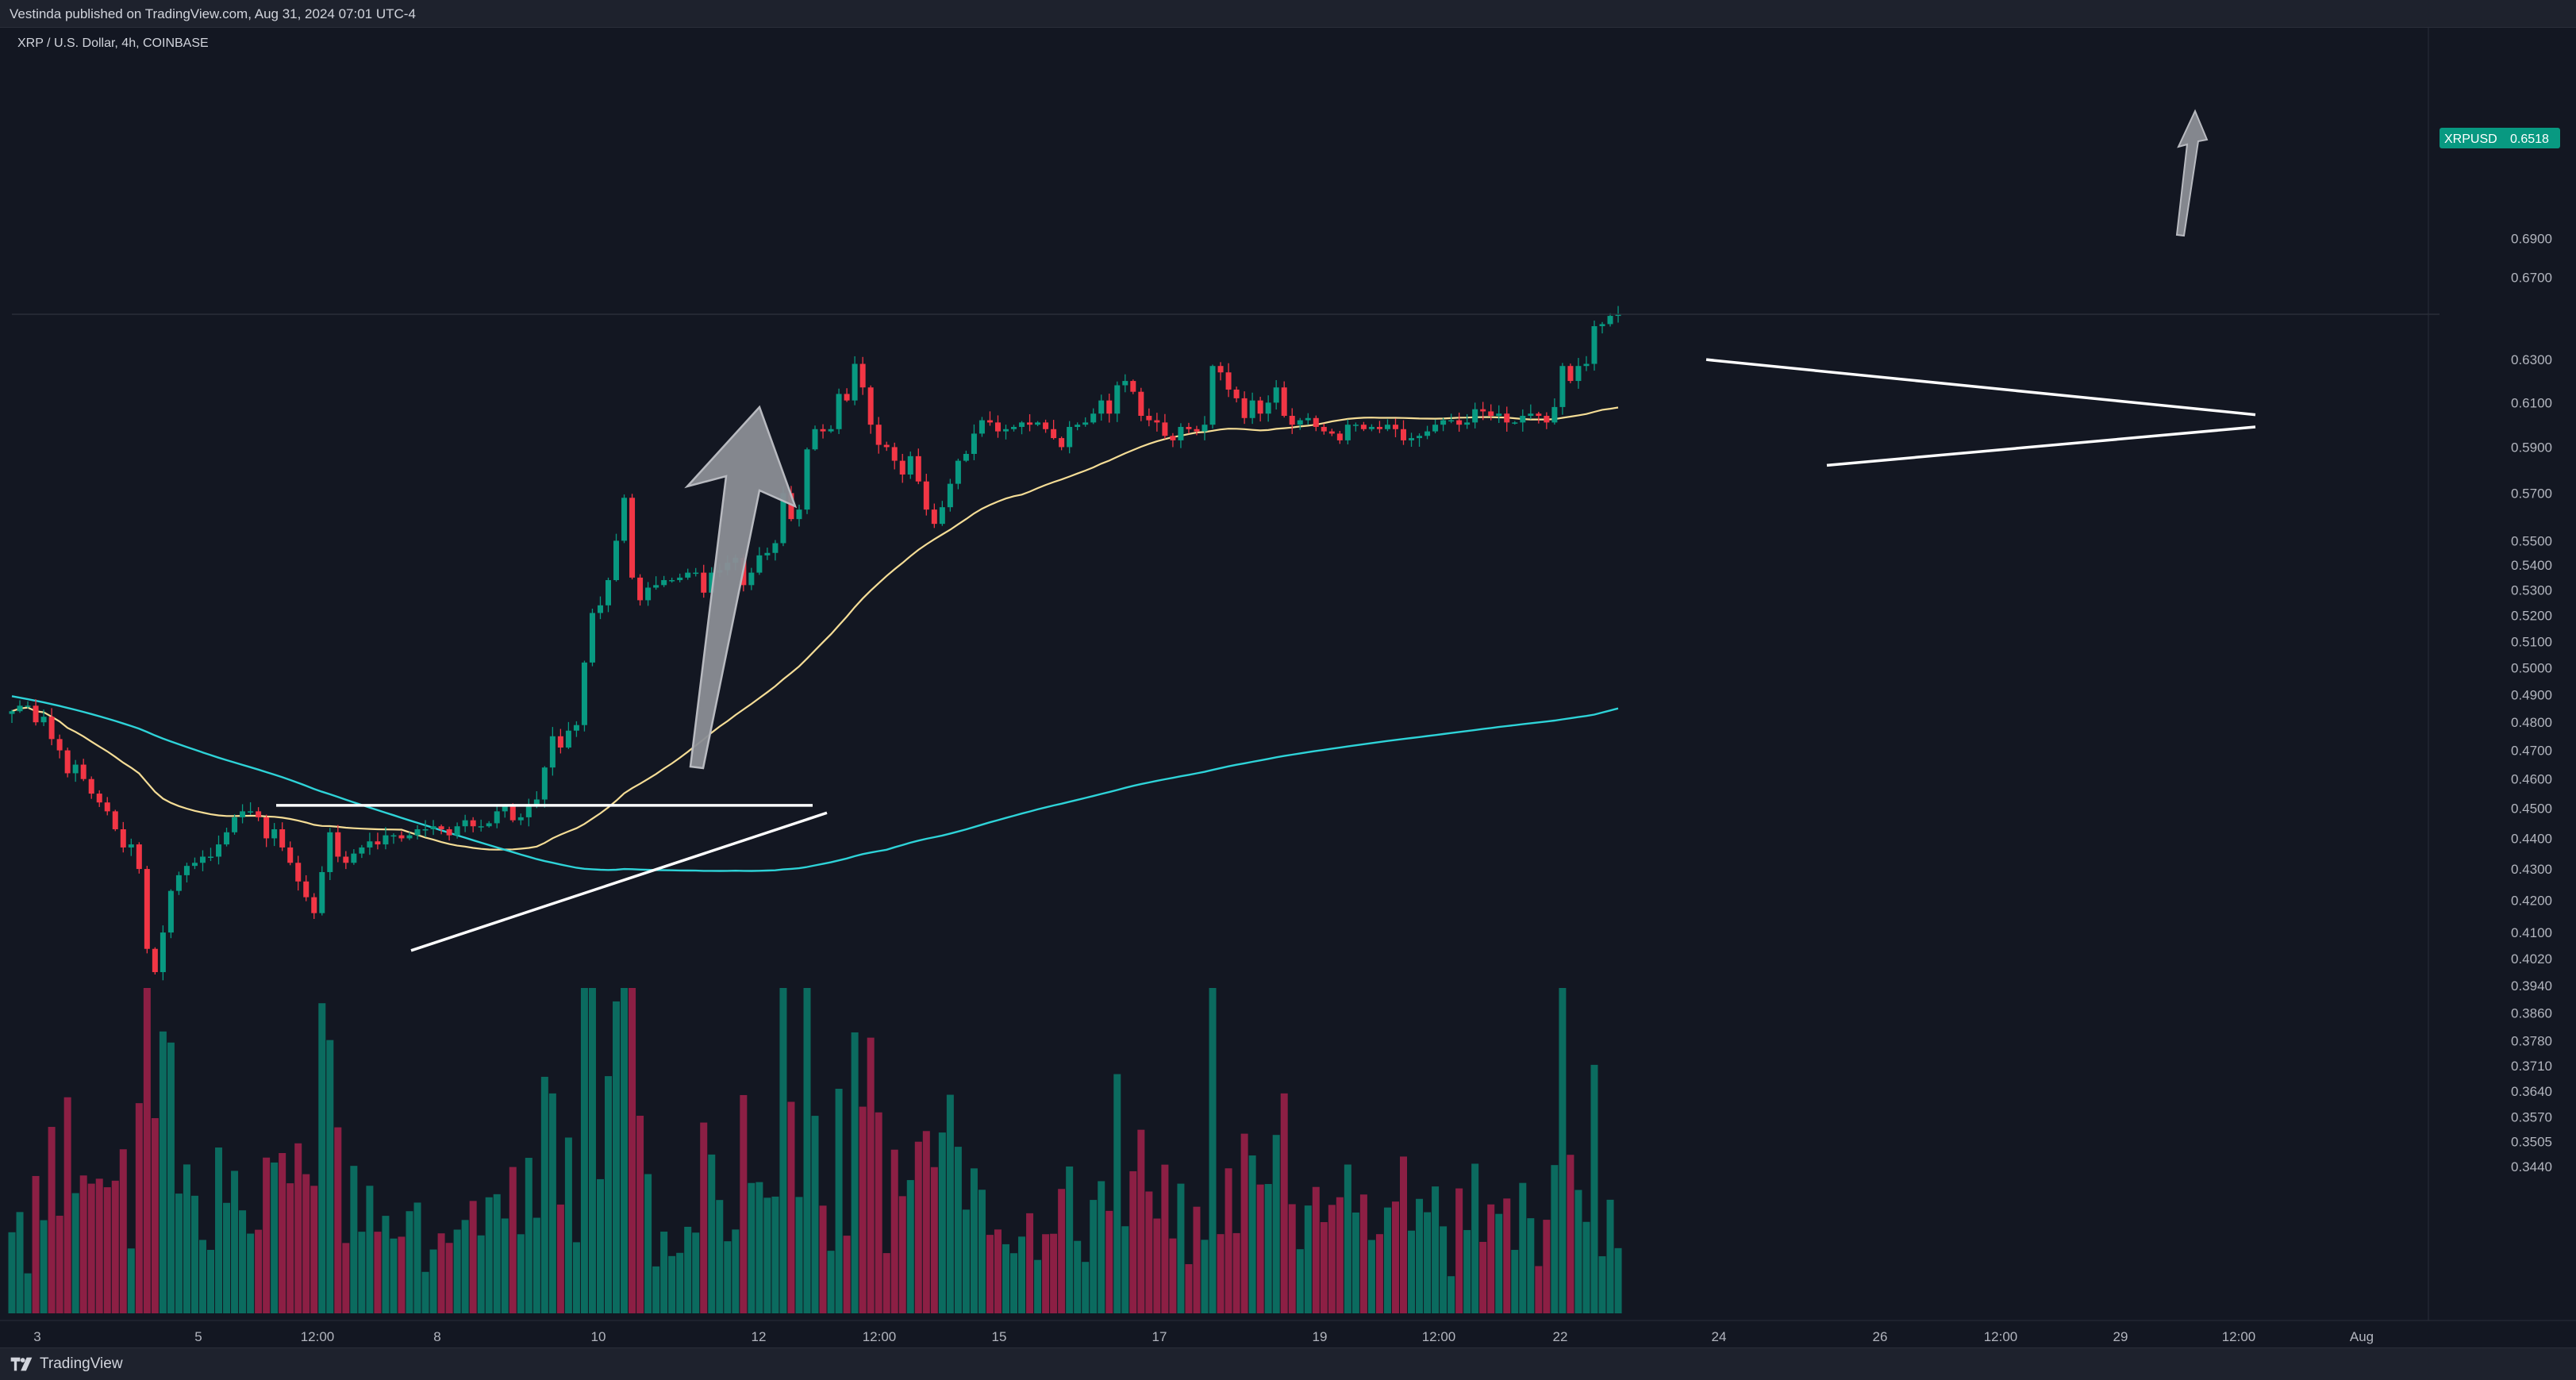 This screenshot has width=2576, height=1380. I want to click on symbol-legend: XRP / U.S. Dollar, 4h, COINBASE, so click(113, 43).